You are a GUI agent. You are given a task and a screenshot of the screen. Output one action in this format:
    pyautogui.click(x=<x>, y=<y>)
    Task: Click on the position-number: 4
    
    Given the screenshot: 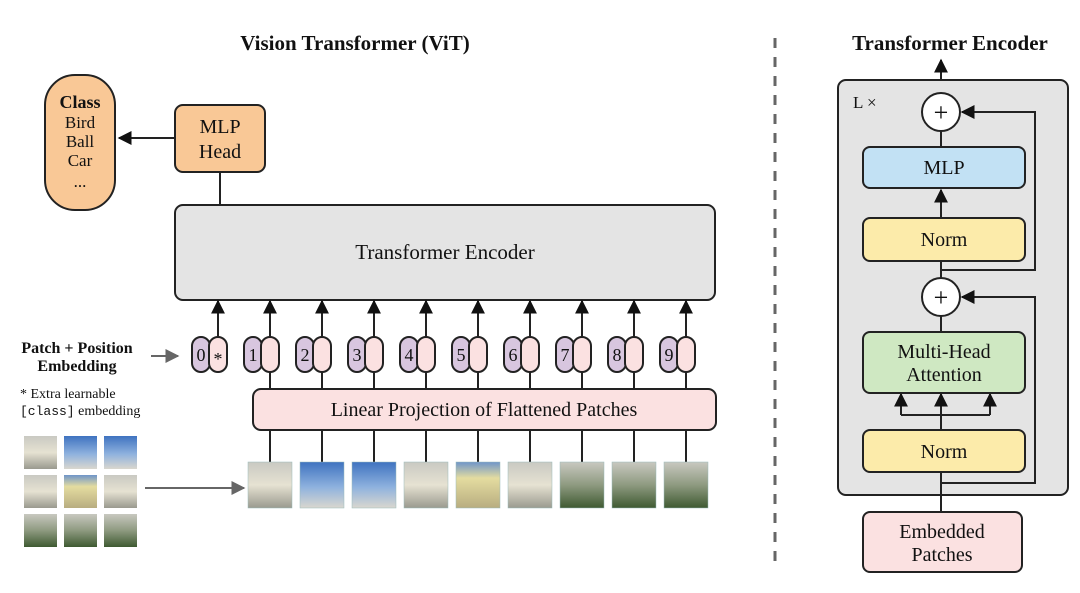 What is the action you would take?
    pyautogui.click(x=409, y=355)
    